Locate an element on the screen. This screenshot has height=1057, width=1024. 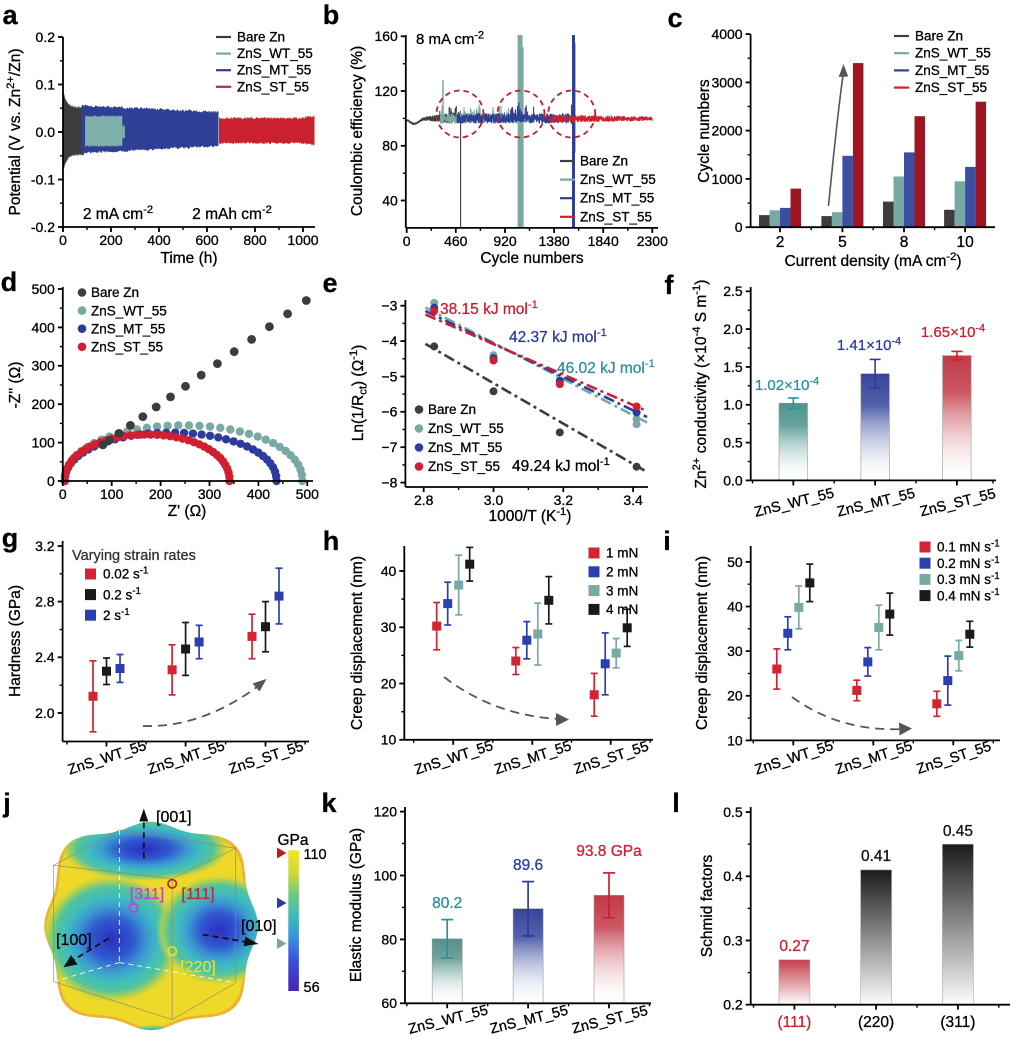
svg-text: 20 is located at coordinates (735, 696).